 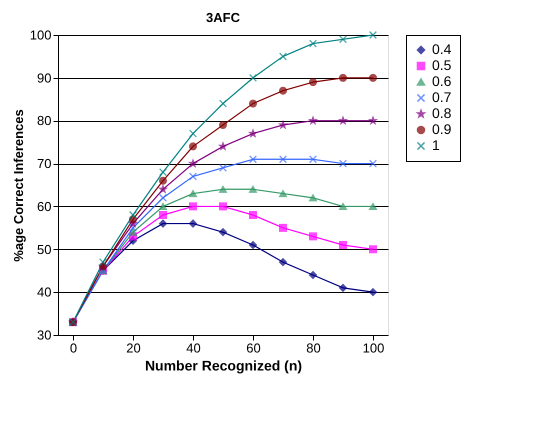 I want to click on chart-title: 3AFC, so click(x=223, y=17).